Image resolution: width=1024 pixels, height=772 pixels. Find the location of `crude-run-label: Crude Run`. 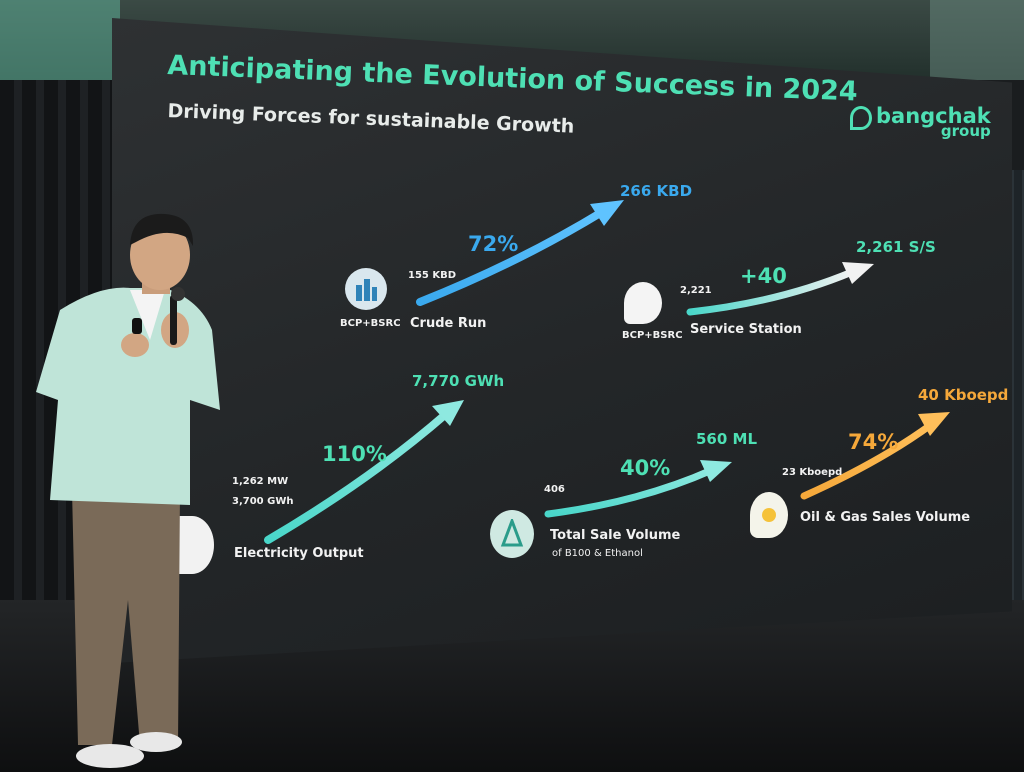

crude-run-label: Crude Run is located at coordinates (448, 323).